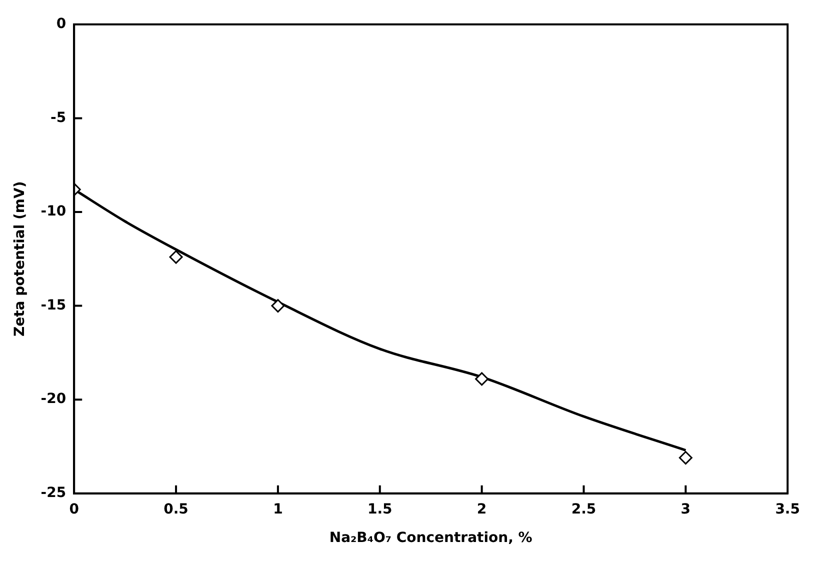  Describe the element at coordinates (583, 509) in the screenshot. I see `x-tick-label: 2.5` at that location.